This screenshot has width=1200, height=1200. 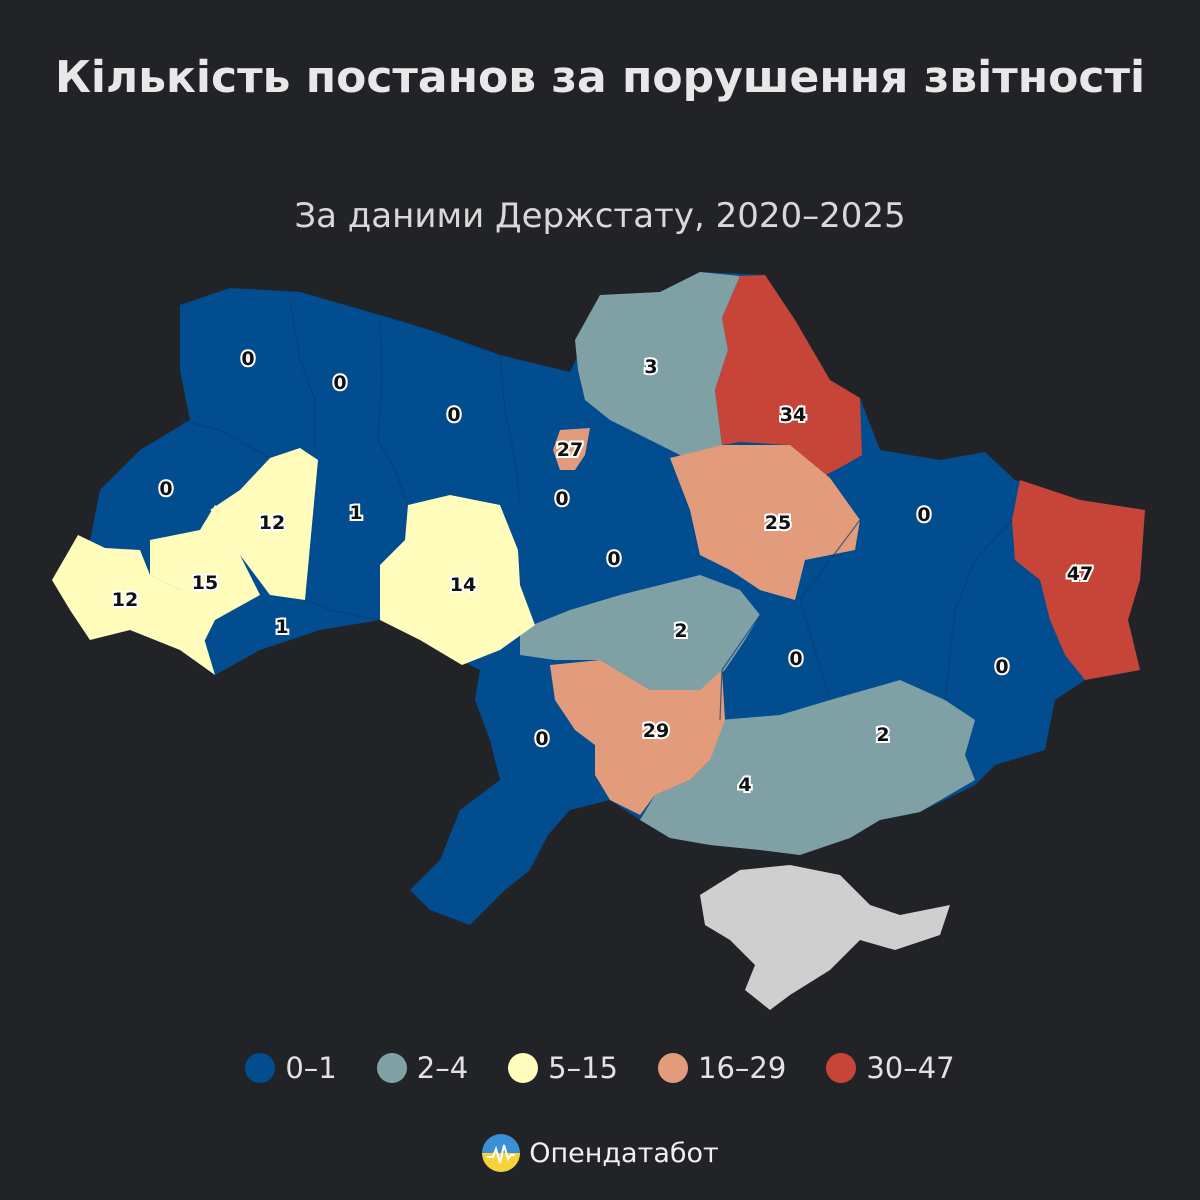 I want to click on region-zakarpattia, so click(x=133, y=605).